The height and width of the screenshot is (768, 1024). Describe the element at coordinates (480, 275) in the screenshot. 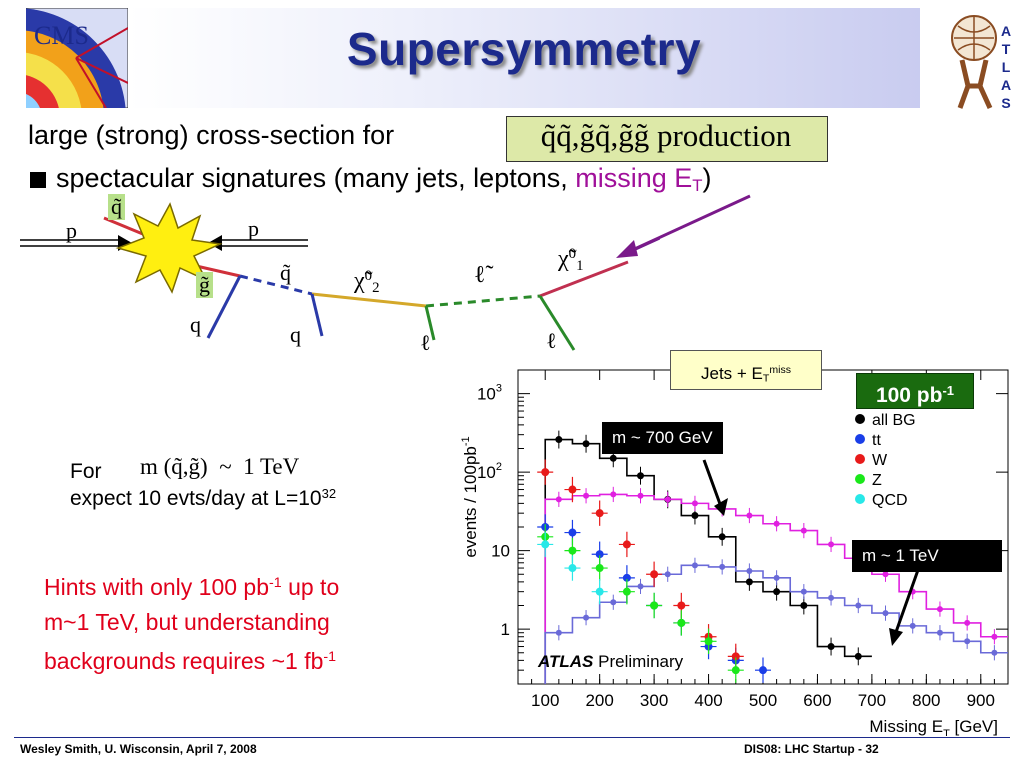

I see `label-slepton: ℓ̃` at that location.